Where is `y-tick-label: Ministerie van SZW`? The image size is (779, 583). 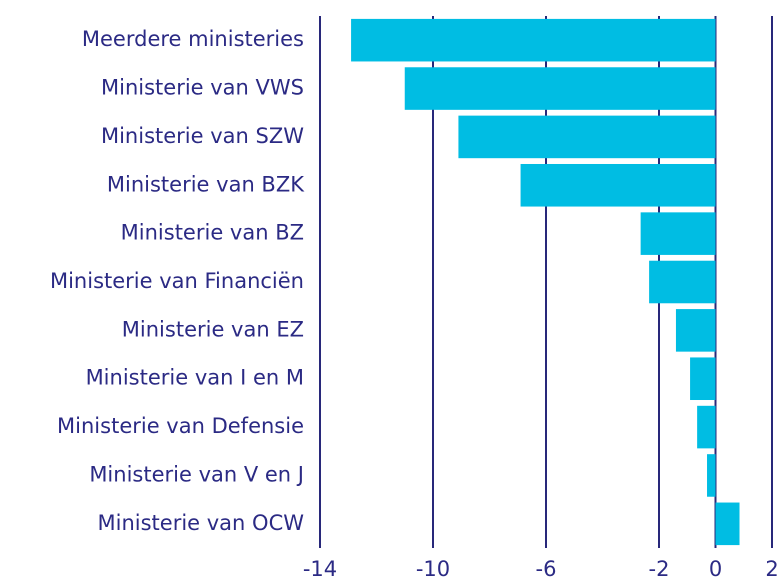
y-tick-label: Ministerie van SZW is located at coordinates (202, 136).